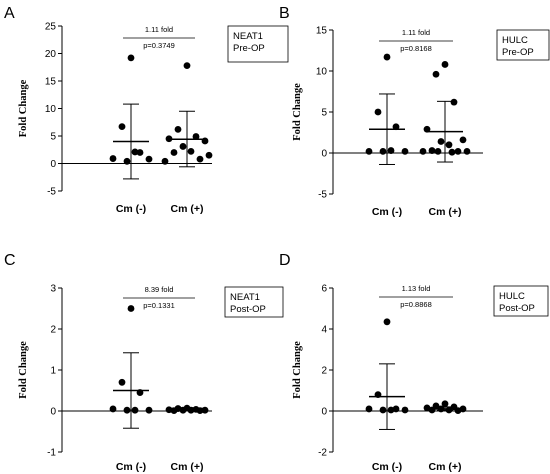  Describe the element at coordinates (285, 260) in the screenshot. I see `panel-letter: D` at that location.